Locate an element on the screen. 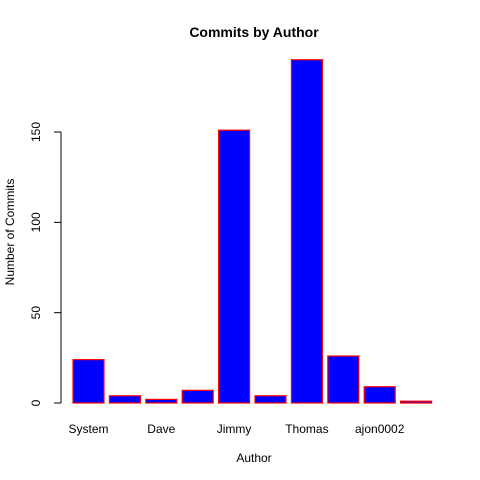  x-tick-label: Jimmy is located at coordinates (234, 429).